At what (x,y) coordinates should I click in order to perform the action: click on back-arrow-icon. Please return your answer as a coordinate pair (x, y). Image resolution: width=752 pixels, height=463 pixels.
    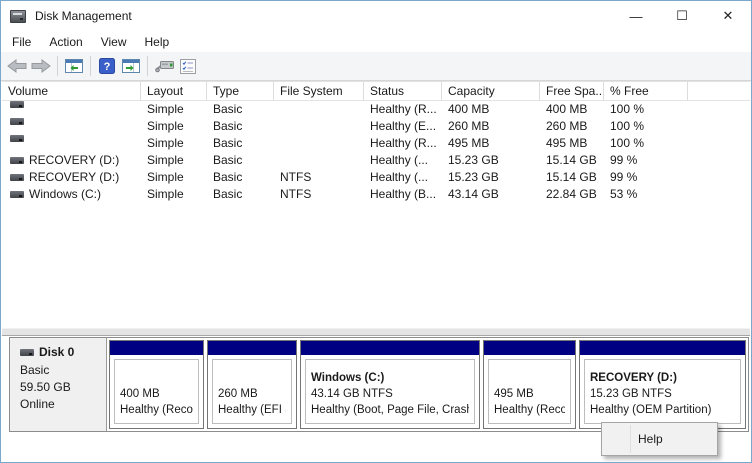
    Looking at the image, I should click on (17, 66).